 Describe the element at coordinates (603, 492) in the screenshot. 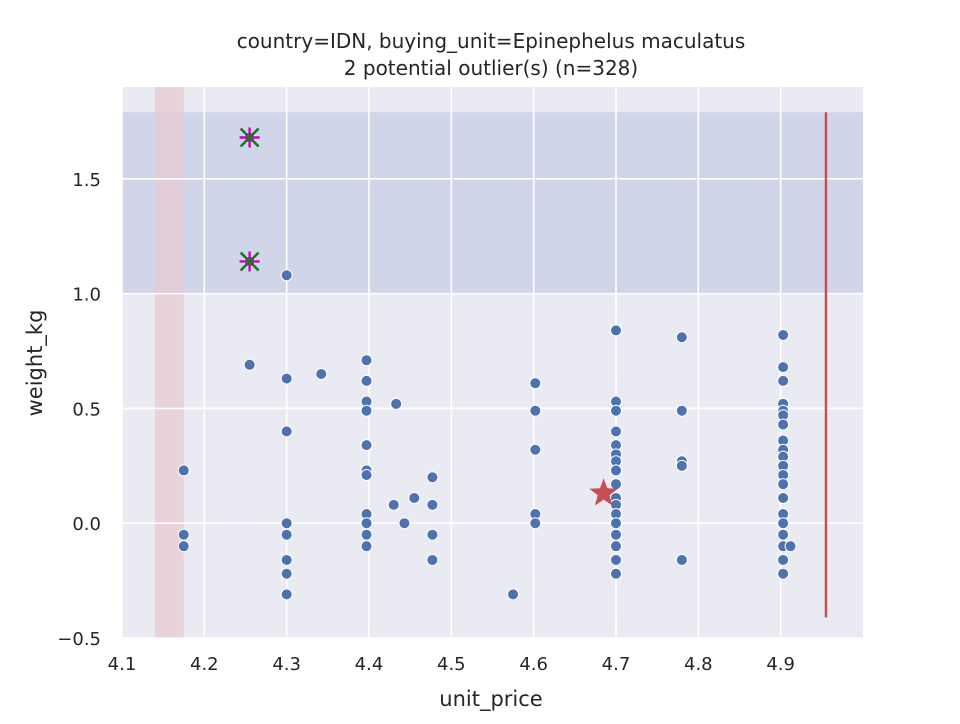

I see `star-marker` at that location.